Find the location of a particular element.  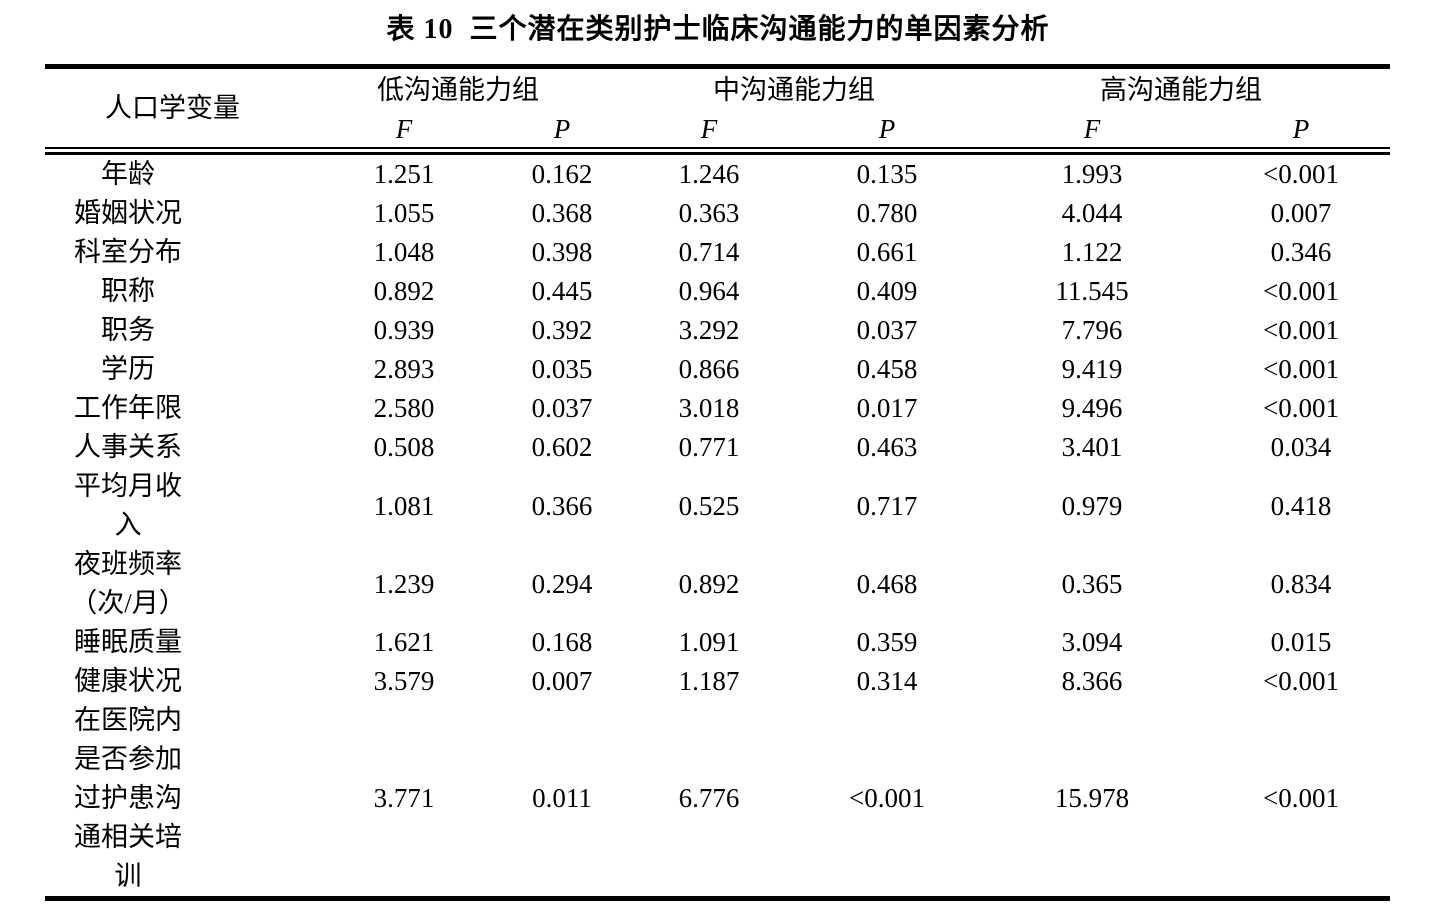

header-separator-row is located at coordinates (717, 151).